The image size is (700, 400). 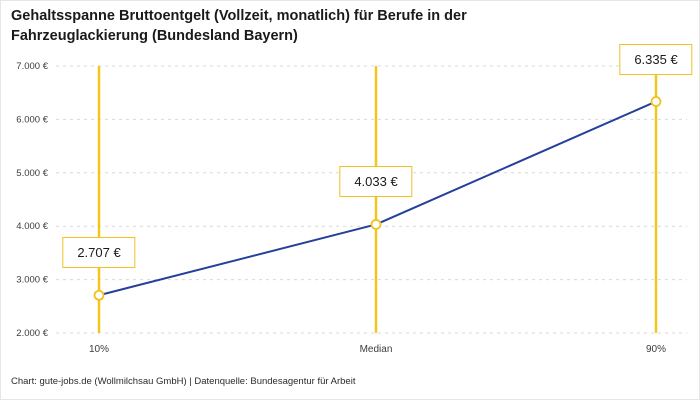 I want to click on y-axis-tick-label: 2.000 €, so click(x=32, y=333).